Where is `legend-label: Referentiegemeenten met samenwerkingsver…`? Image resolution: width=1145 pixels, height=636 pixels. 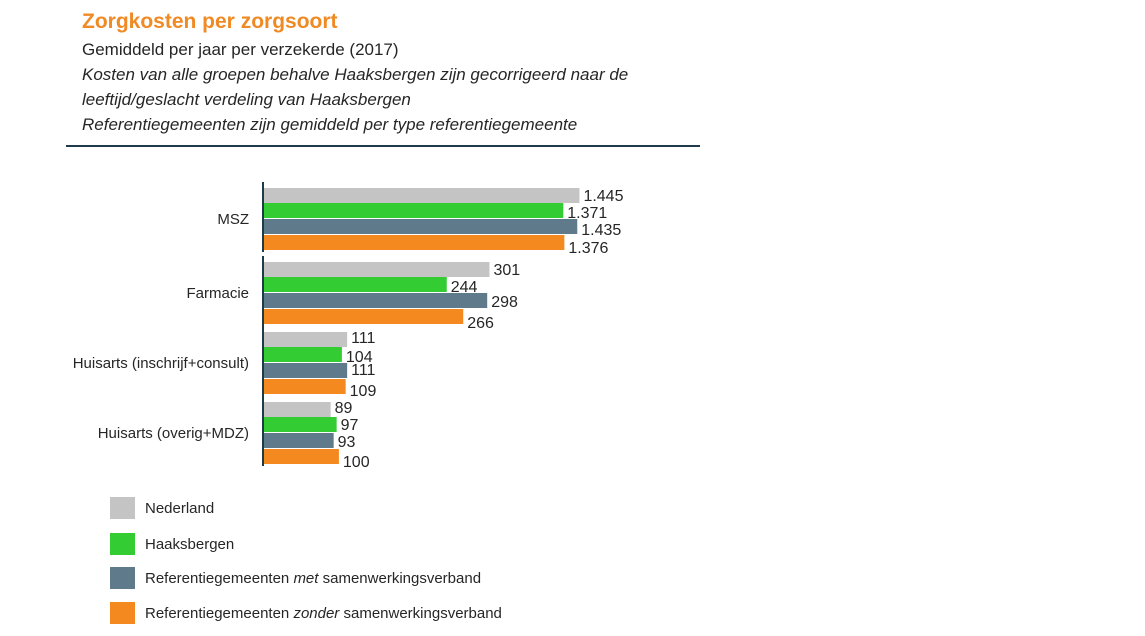 legend-label: Referentiegemeenten met samenwerkingsver… is located at coordinates (313, 578).